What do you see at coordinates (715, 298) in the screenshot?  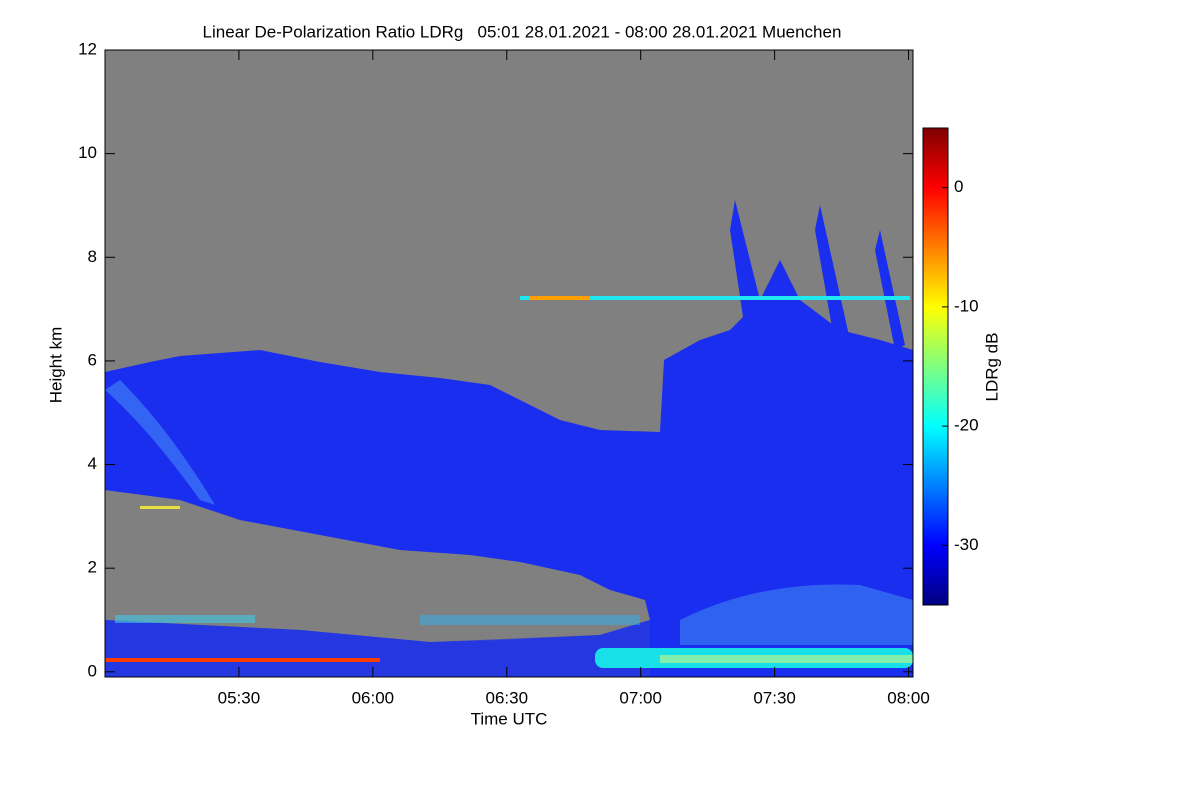 I see `cirrus-line` at bounding box center [715, 298].